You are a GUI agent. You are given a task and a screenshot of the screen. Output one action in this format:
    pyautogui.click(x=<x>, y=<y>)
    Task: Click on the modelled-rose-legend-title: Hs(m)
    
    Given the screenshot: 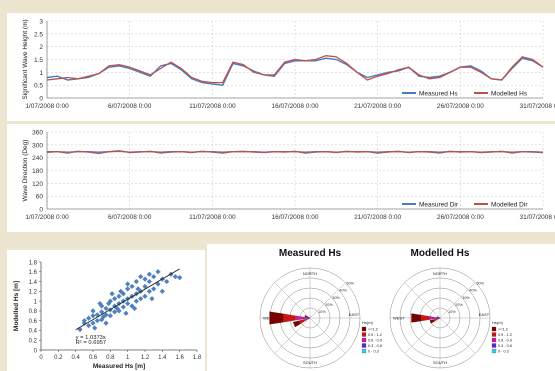 What is the action you would take?
    pyautogui.click(x=498, y=322)
    